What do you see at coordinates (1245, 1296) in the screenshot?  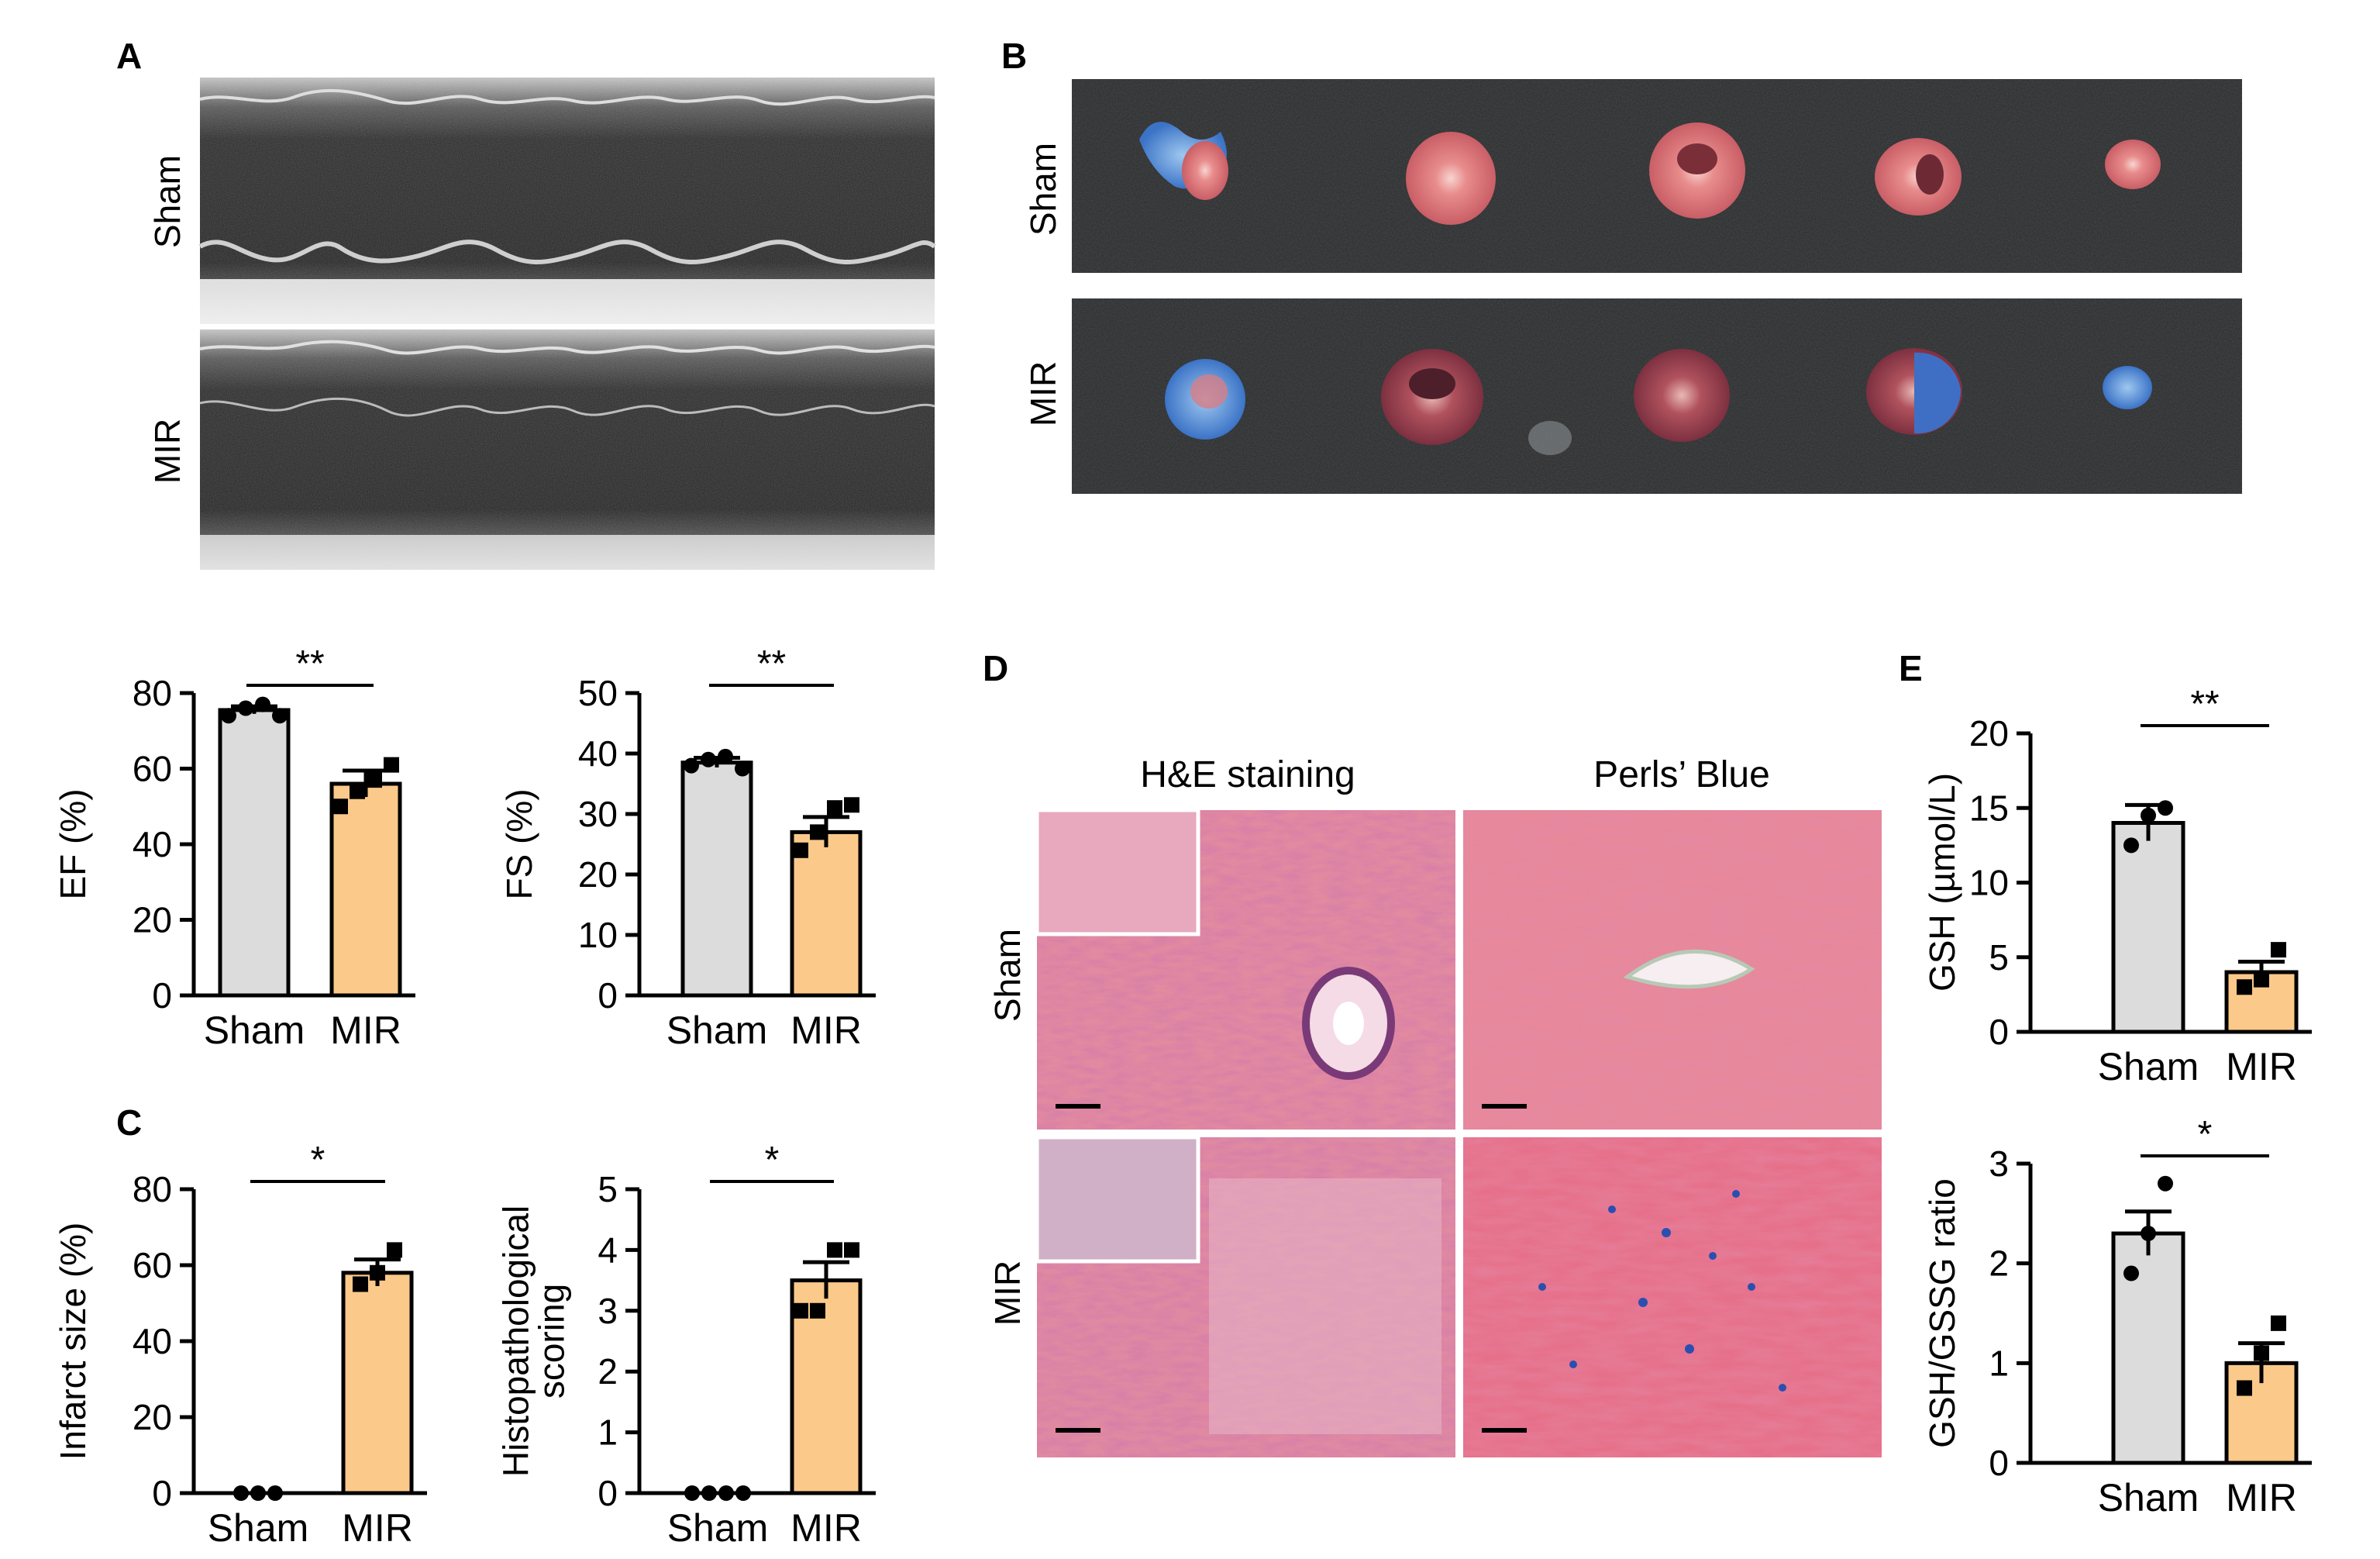 I see `histology-he-mir` at bounding box center [1245, 1296].